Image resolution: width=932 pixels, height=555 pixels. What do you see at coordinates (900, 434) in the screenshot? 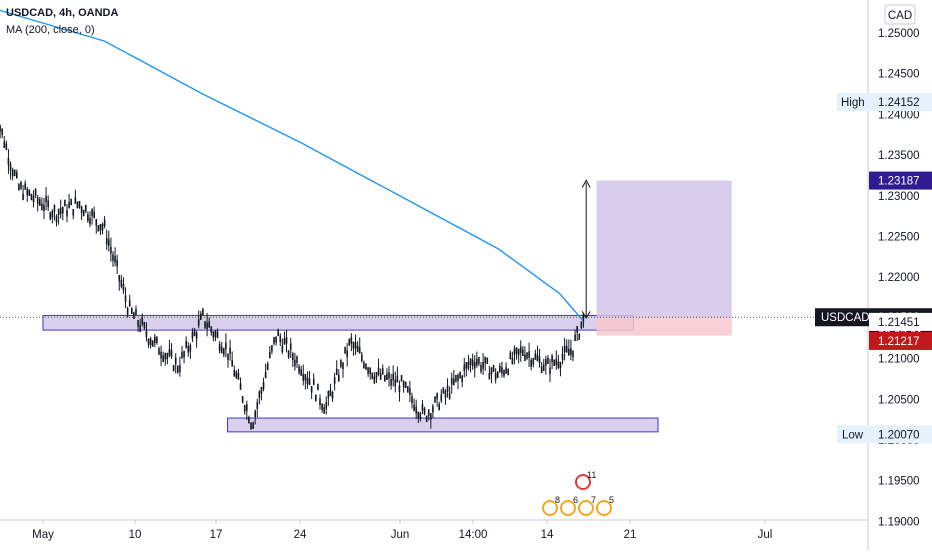
I see `low-price-tag` at bounding box center [900, 434].